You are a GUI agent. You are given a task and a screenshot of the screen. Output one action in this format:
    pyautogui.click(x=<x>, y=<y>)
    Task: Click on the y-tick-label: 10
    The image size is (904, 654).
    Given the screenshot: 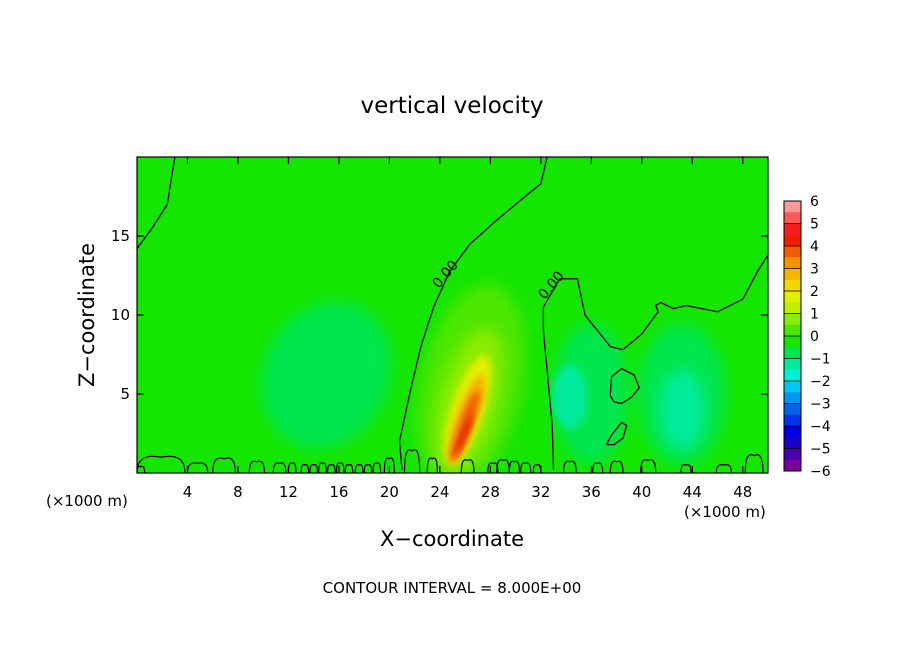 What is the action you would take?
    pyautogui.click(x=120, y=315)
    